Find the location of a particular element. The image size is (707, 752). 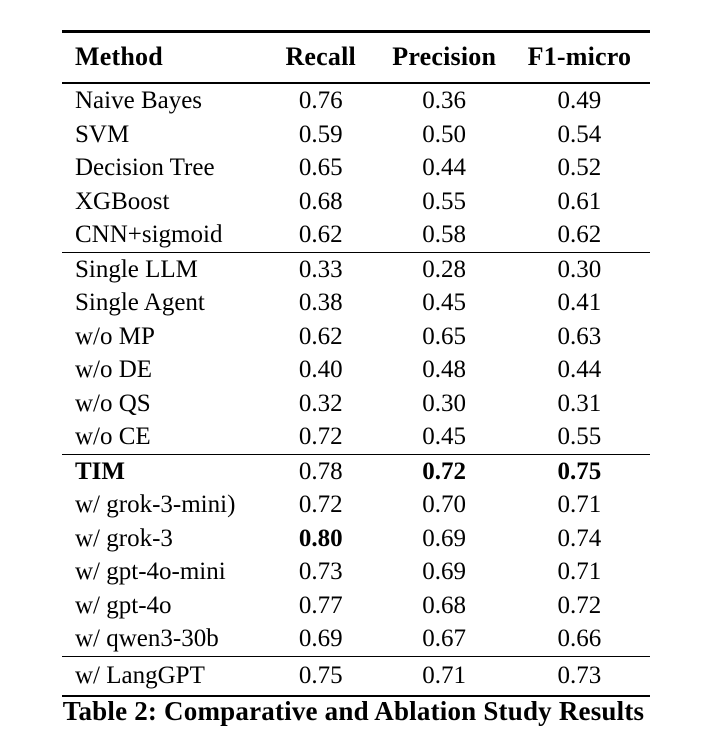

recall-value-cell: 0.75 is located at coordinates (320, 675).